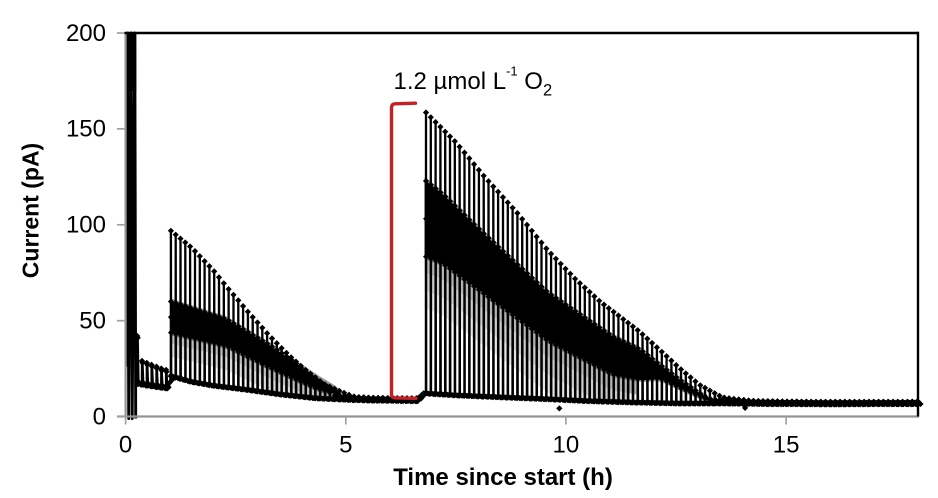 The image size is (938, 498). I want to click on svg-text: 50, so click(92, 321).